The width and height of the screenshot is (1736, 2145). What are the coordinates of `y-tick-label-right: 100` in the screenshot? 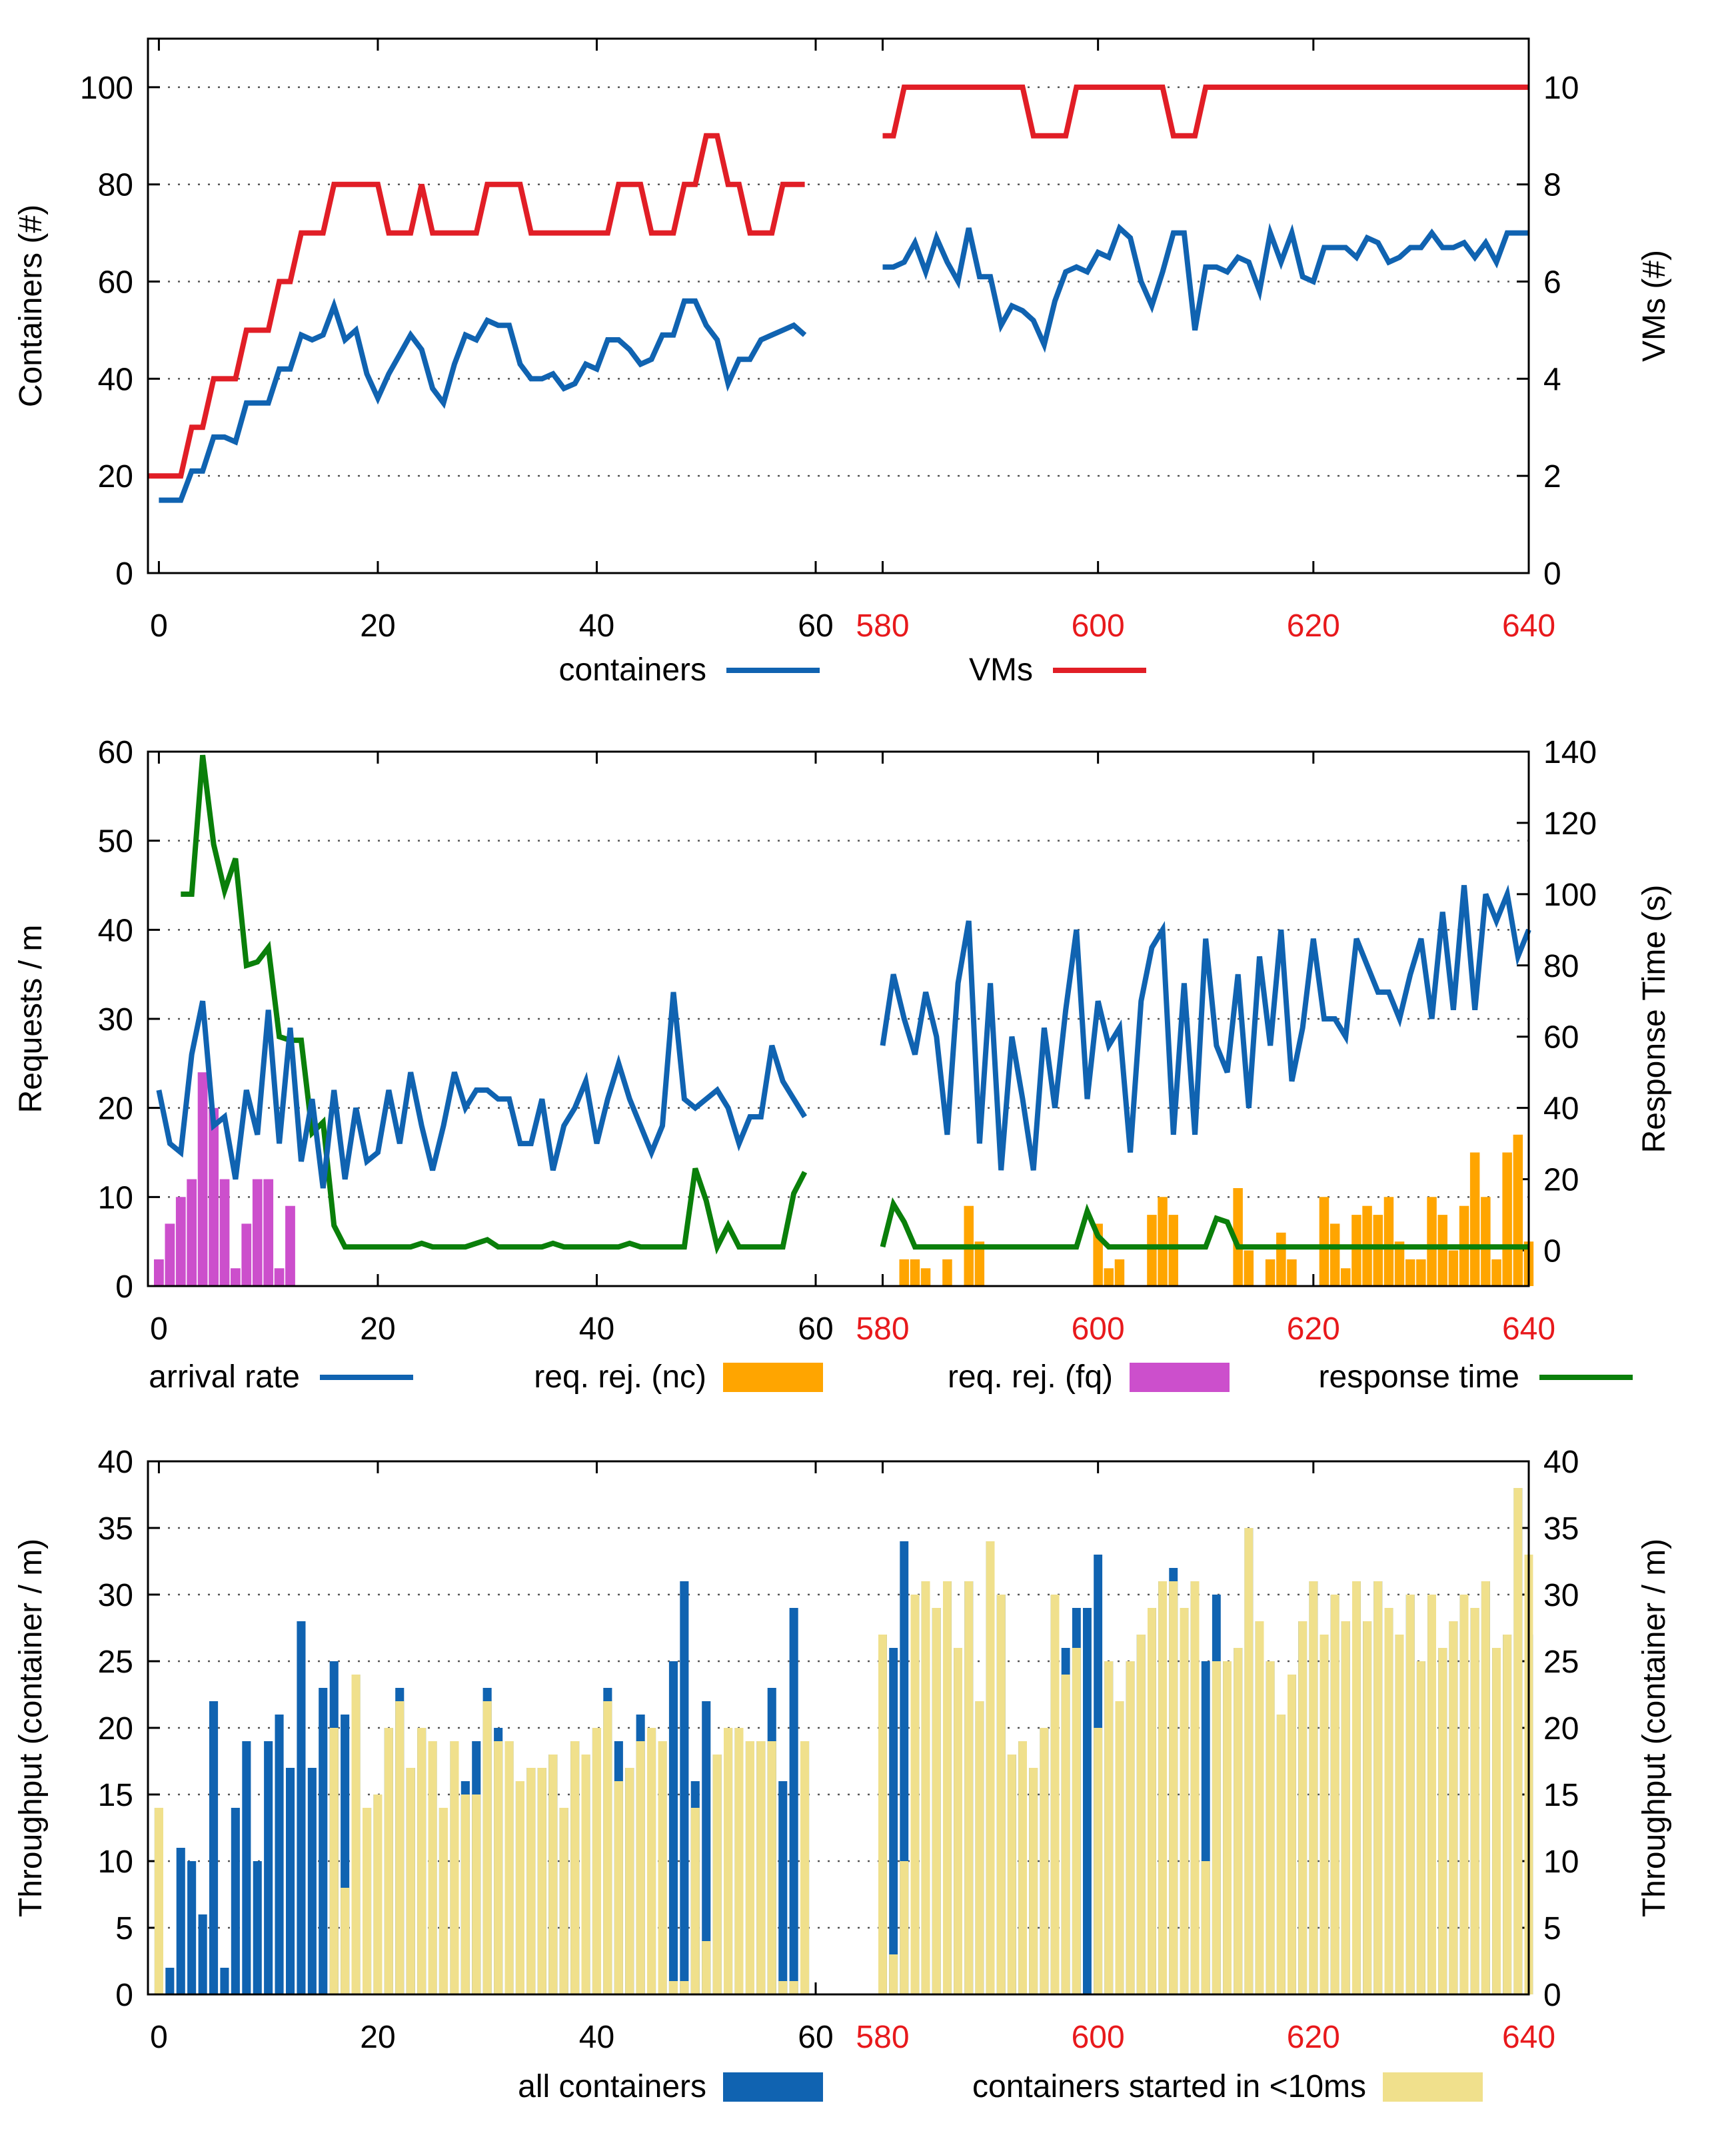 It's located at (1570, 896).